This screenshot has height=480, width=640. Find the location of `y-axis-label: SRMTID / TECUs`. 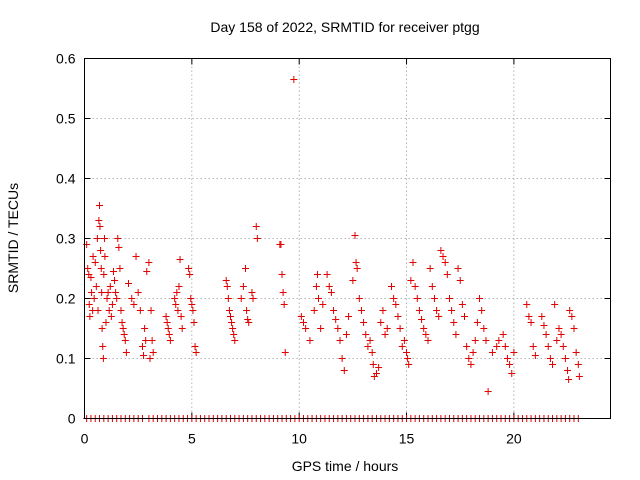

y-axis-label: SRMTID / TECUs is located at coordinates (13, 238).